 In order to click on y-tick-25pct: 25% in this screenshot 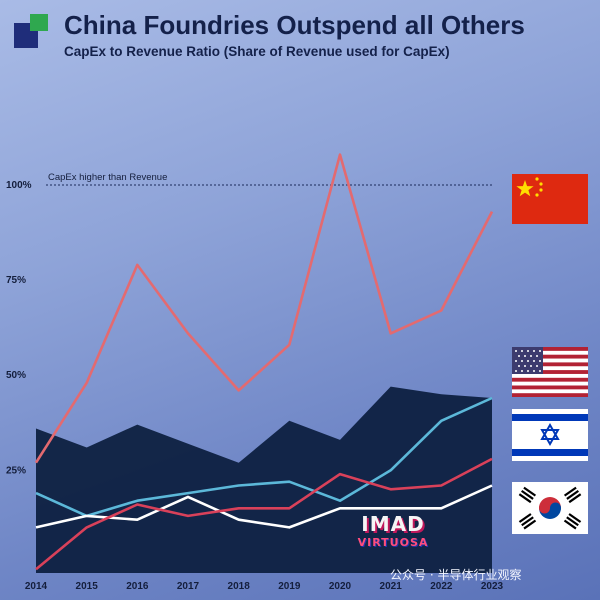, I will do `click(16, 470)`.